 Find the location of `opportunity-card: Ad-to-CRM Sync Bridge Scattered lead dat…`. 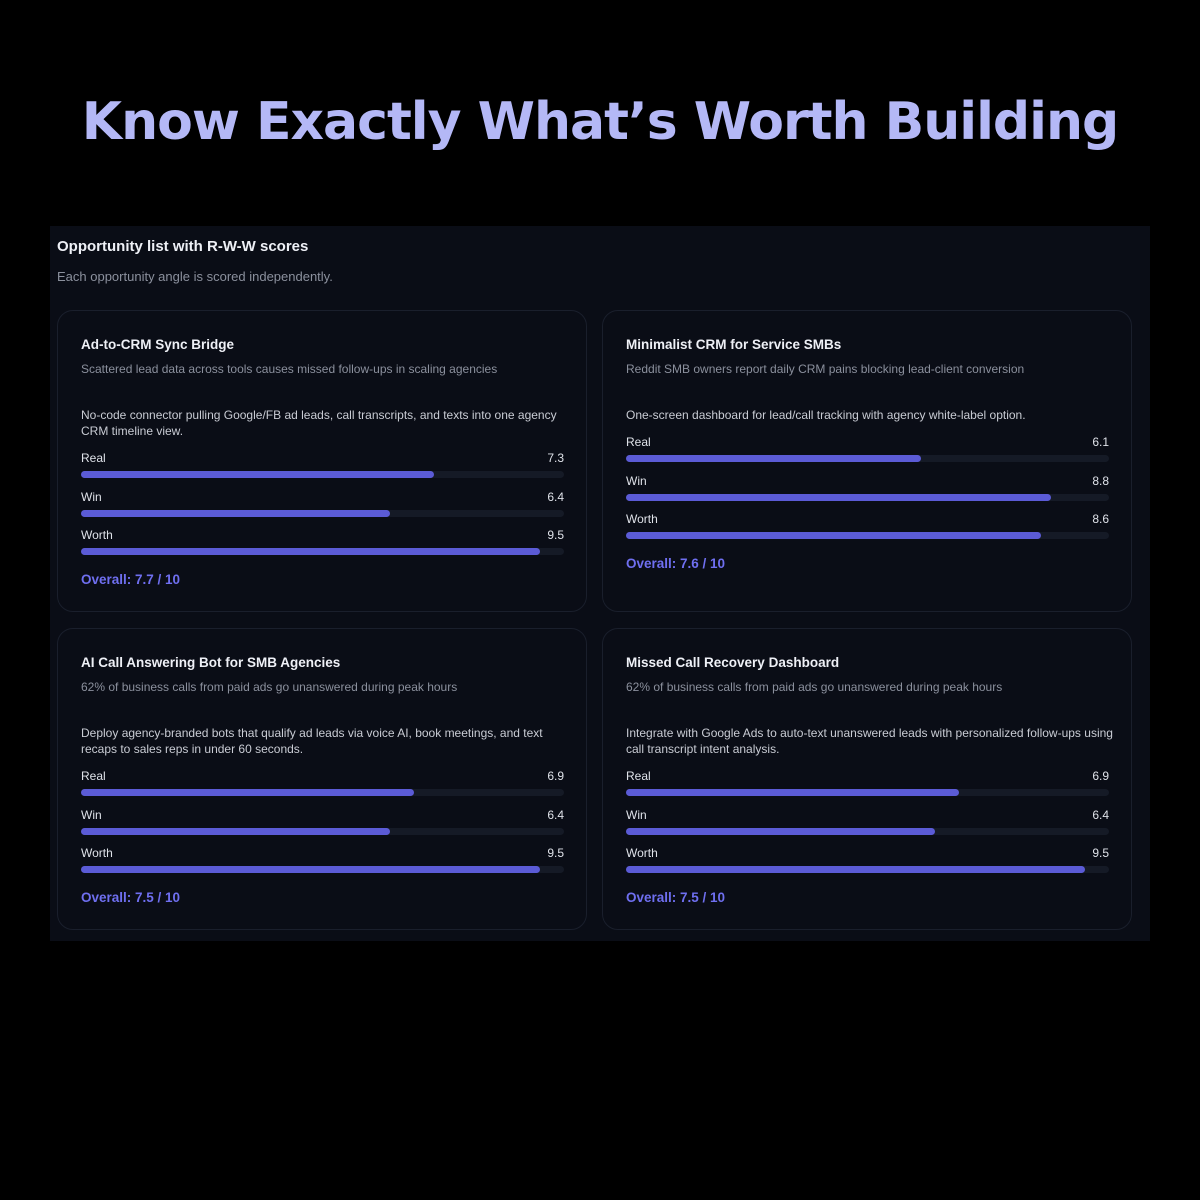

opportunity-card: Ad-to-CRM Sync Bridge Scattered lead dat… is located at coordinates (322, 461).